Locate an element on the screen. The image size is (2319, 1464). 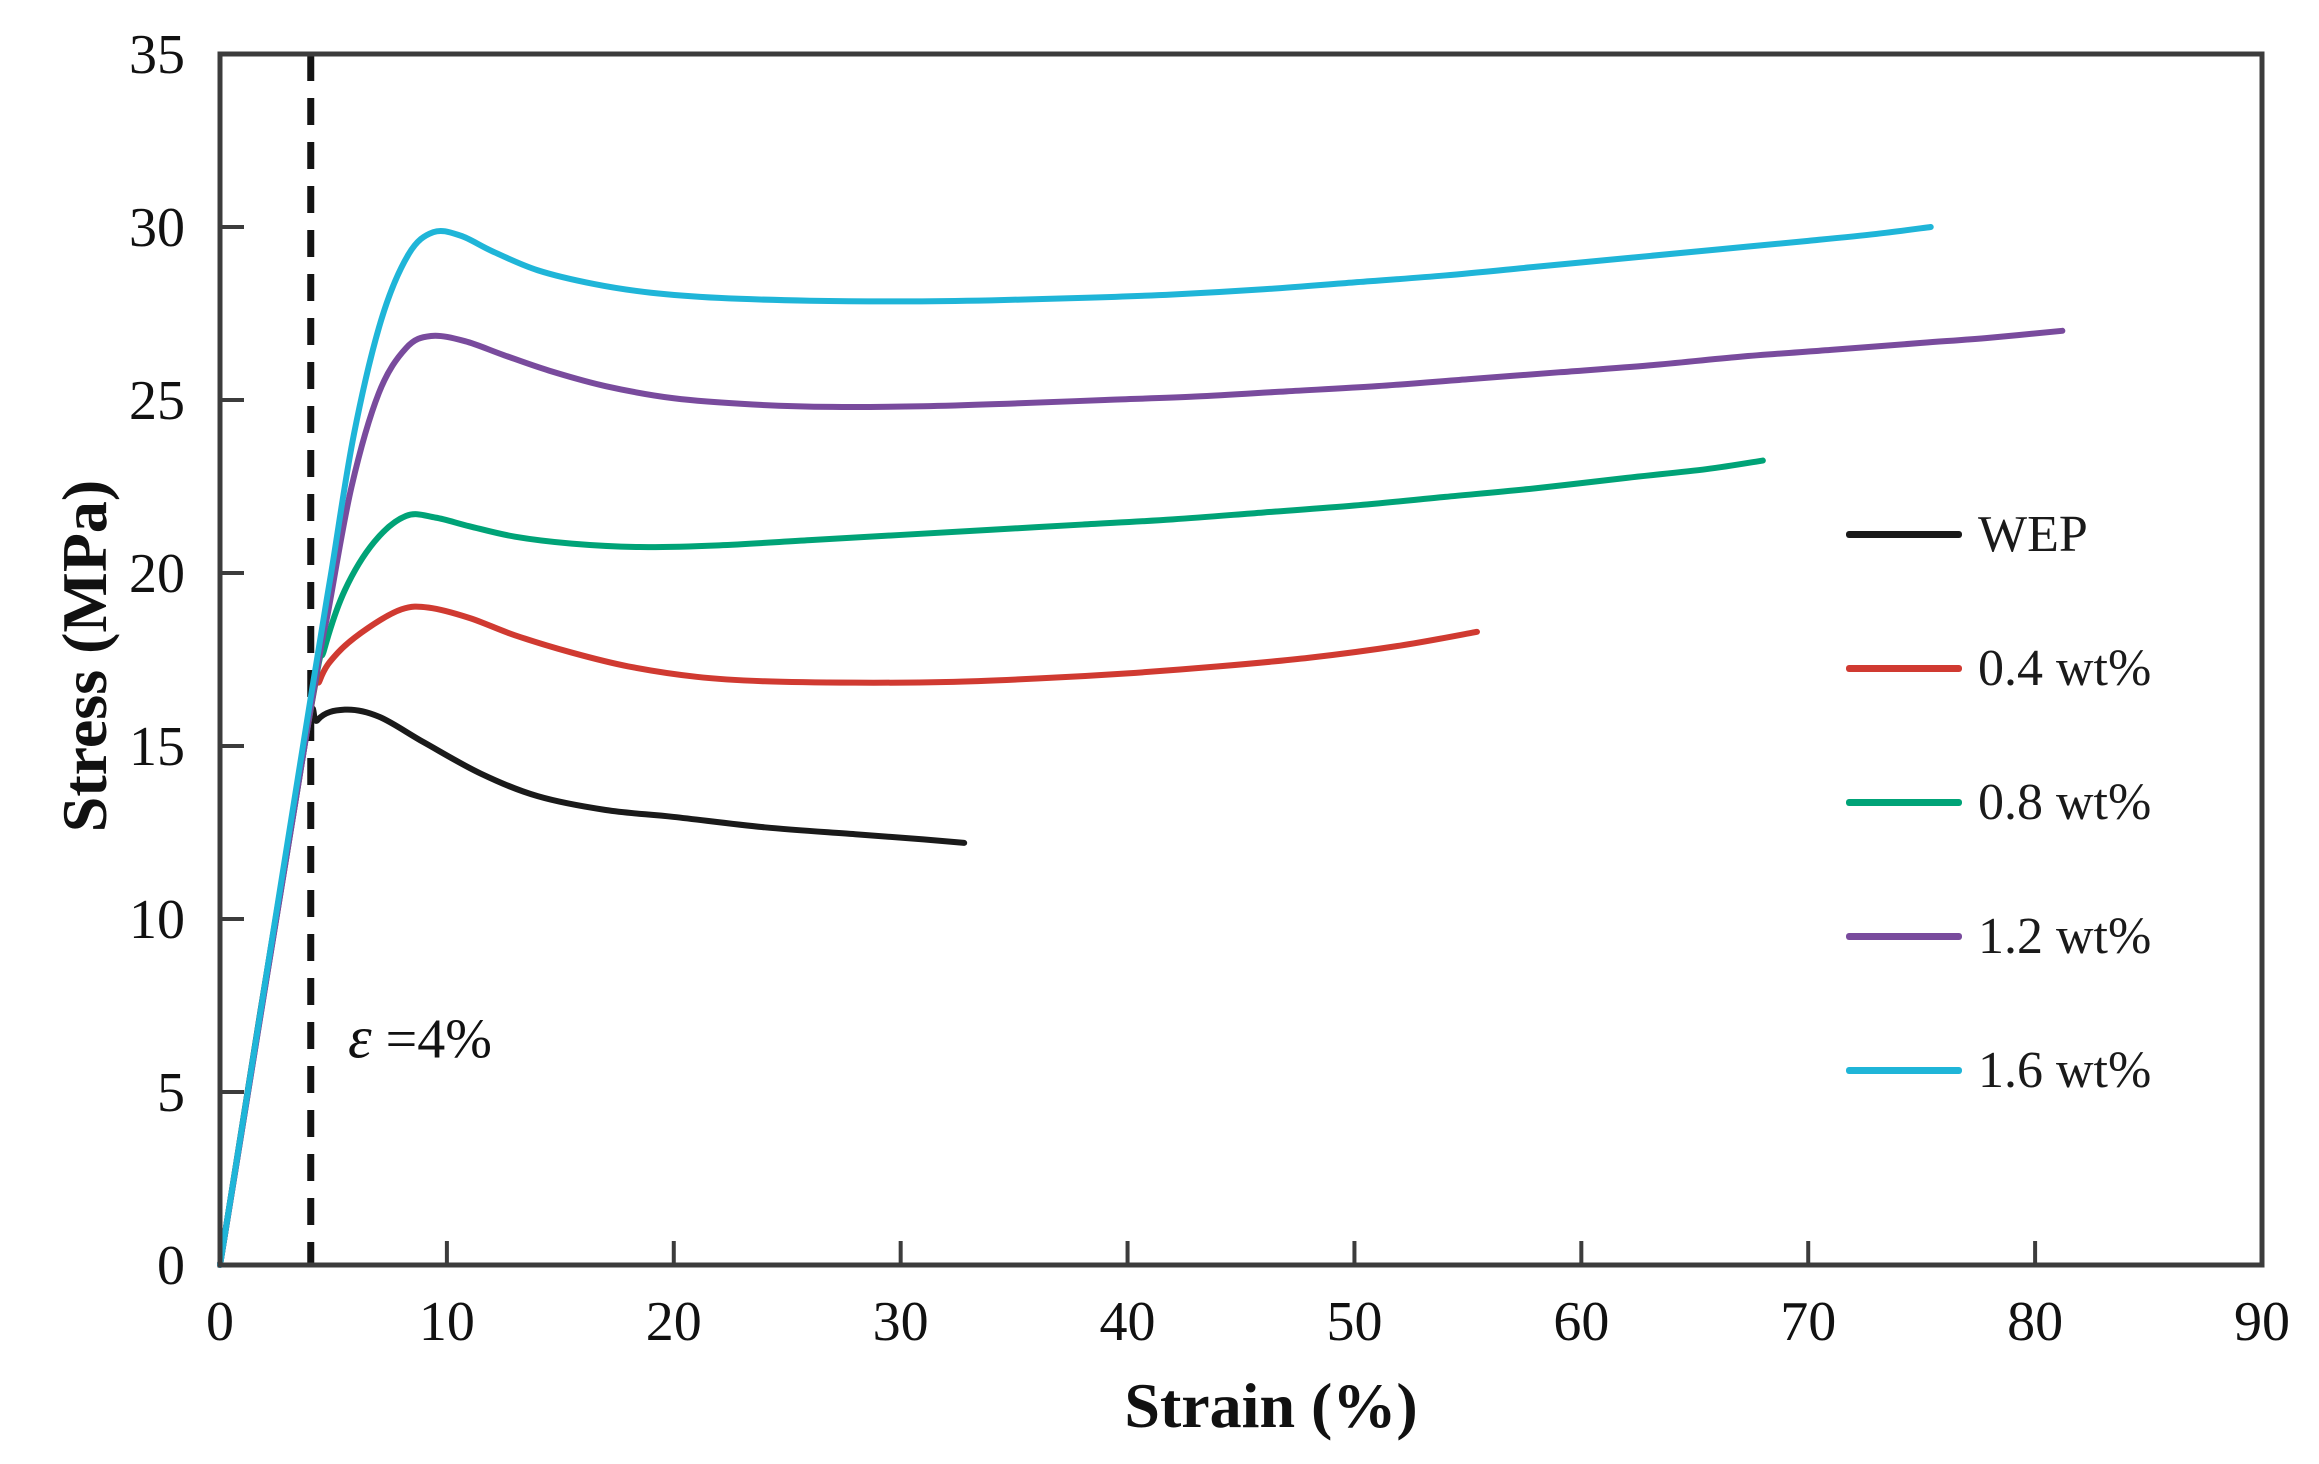
x-tick-label-30: 30 is located at coordinates (901, 1322).